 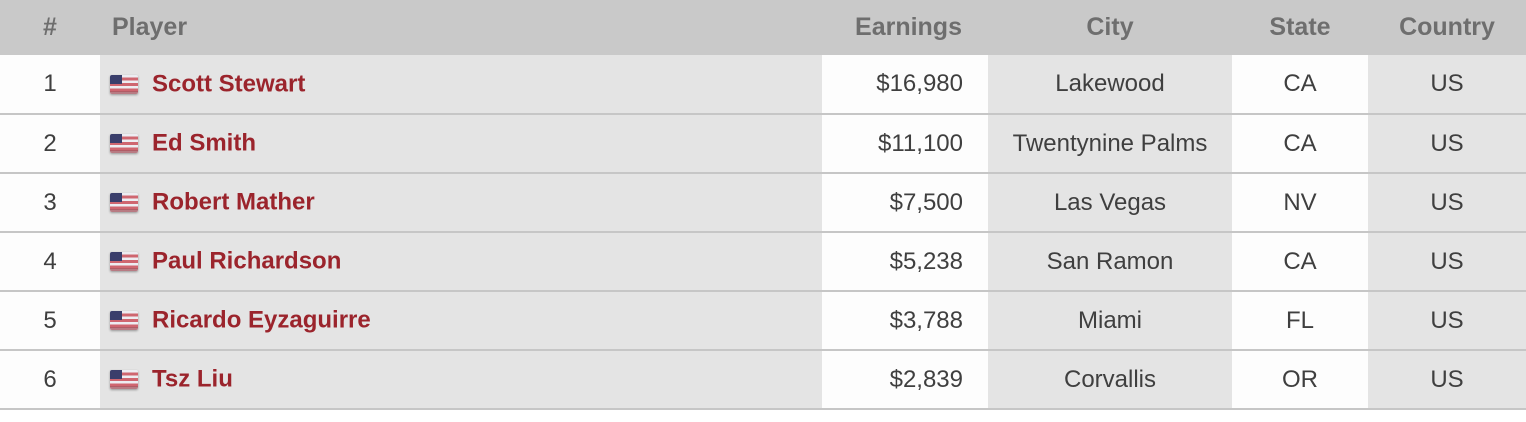 I want to click on player-cell: Ed Smith, so click(x=461, y=144).